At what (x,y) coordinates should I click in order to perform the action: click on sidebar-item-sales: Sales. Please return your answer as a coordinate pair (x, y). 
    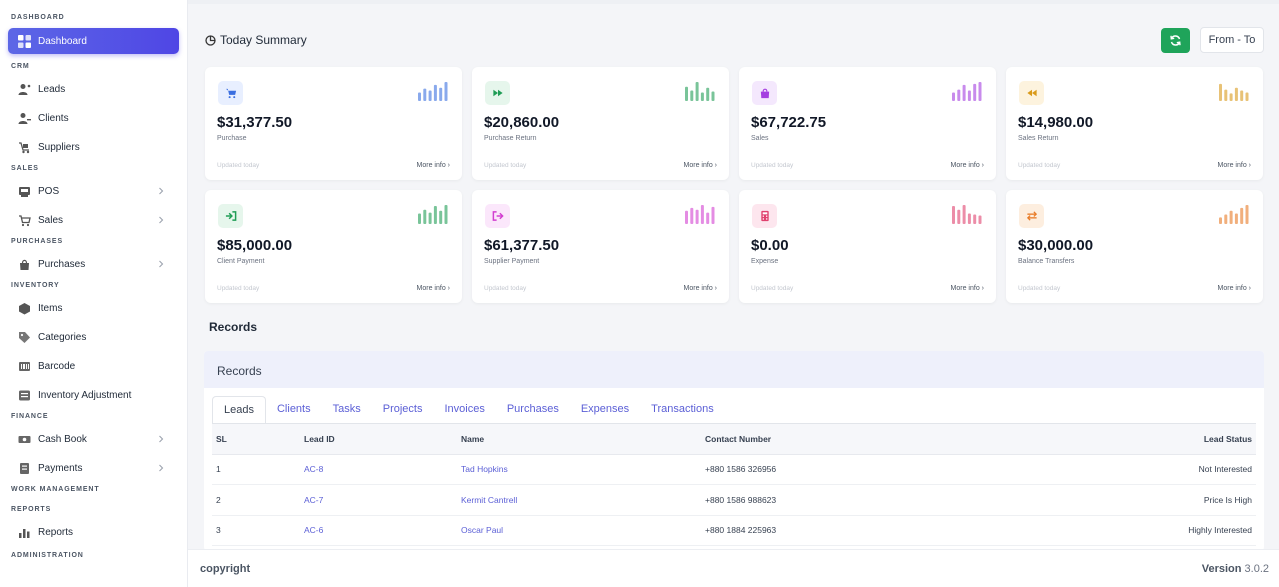
    Looking at the image, I should click on (93, 220).